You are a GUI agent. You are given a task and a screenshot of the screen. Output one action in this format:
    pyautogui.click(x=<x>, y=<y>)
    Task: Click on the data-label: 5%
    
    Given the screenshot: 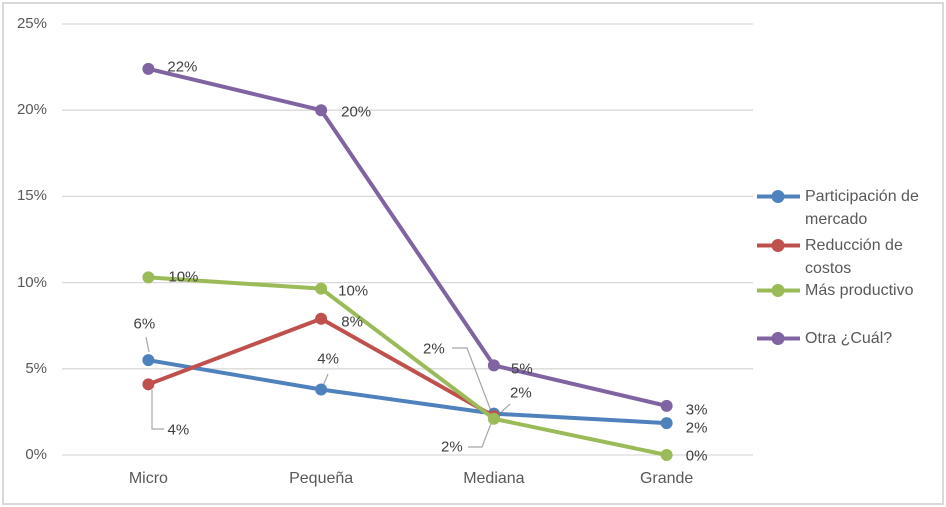 What is the action you would take?
    pyautogui.click(x=522, y=369)
    